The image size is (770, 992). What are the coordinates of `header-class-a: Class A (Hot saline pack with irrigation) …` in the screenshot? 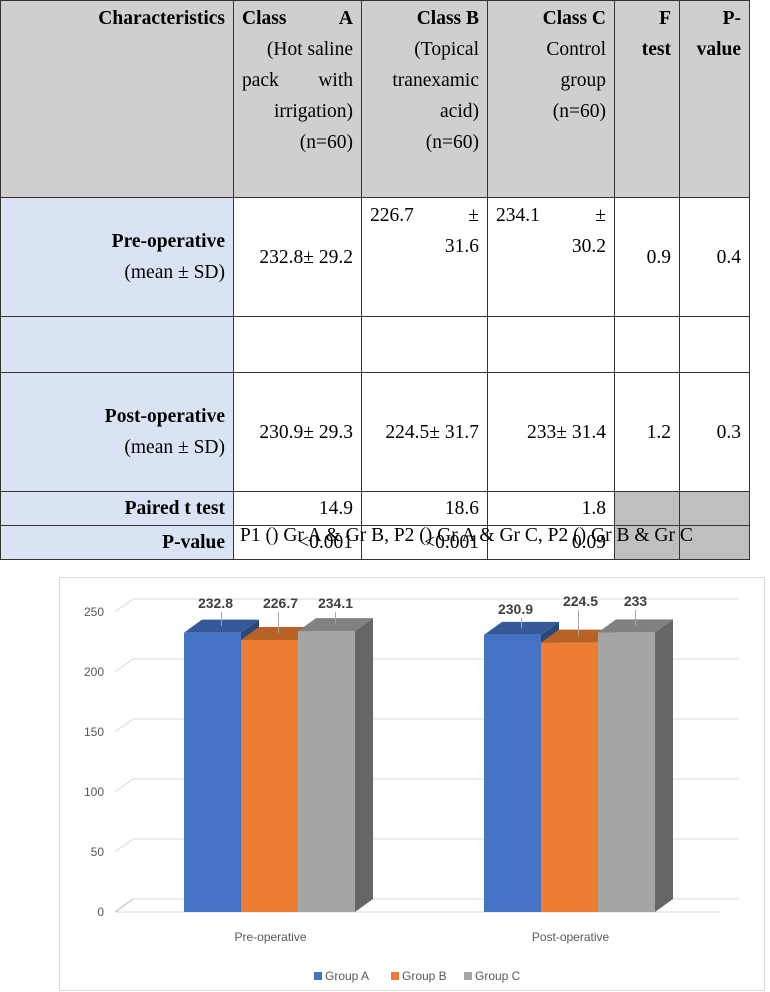 It's located at (297, 99).